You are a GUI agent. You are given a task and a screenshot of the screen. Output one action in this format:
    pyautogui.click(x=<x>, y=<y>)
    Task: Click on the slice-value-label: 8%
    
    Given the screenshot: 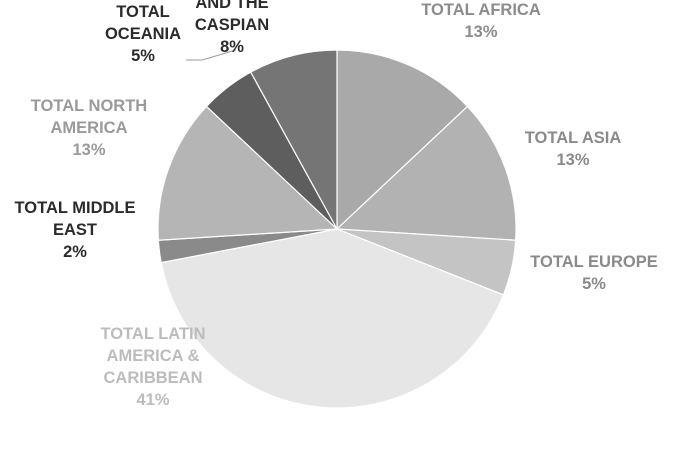 What is the action you would take?
    pyautogui.click(x=232, y=47)
    